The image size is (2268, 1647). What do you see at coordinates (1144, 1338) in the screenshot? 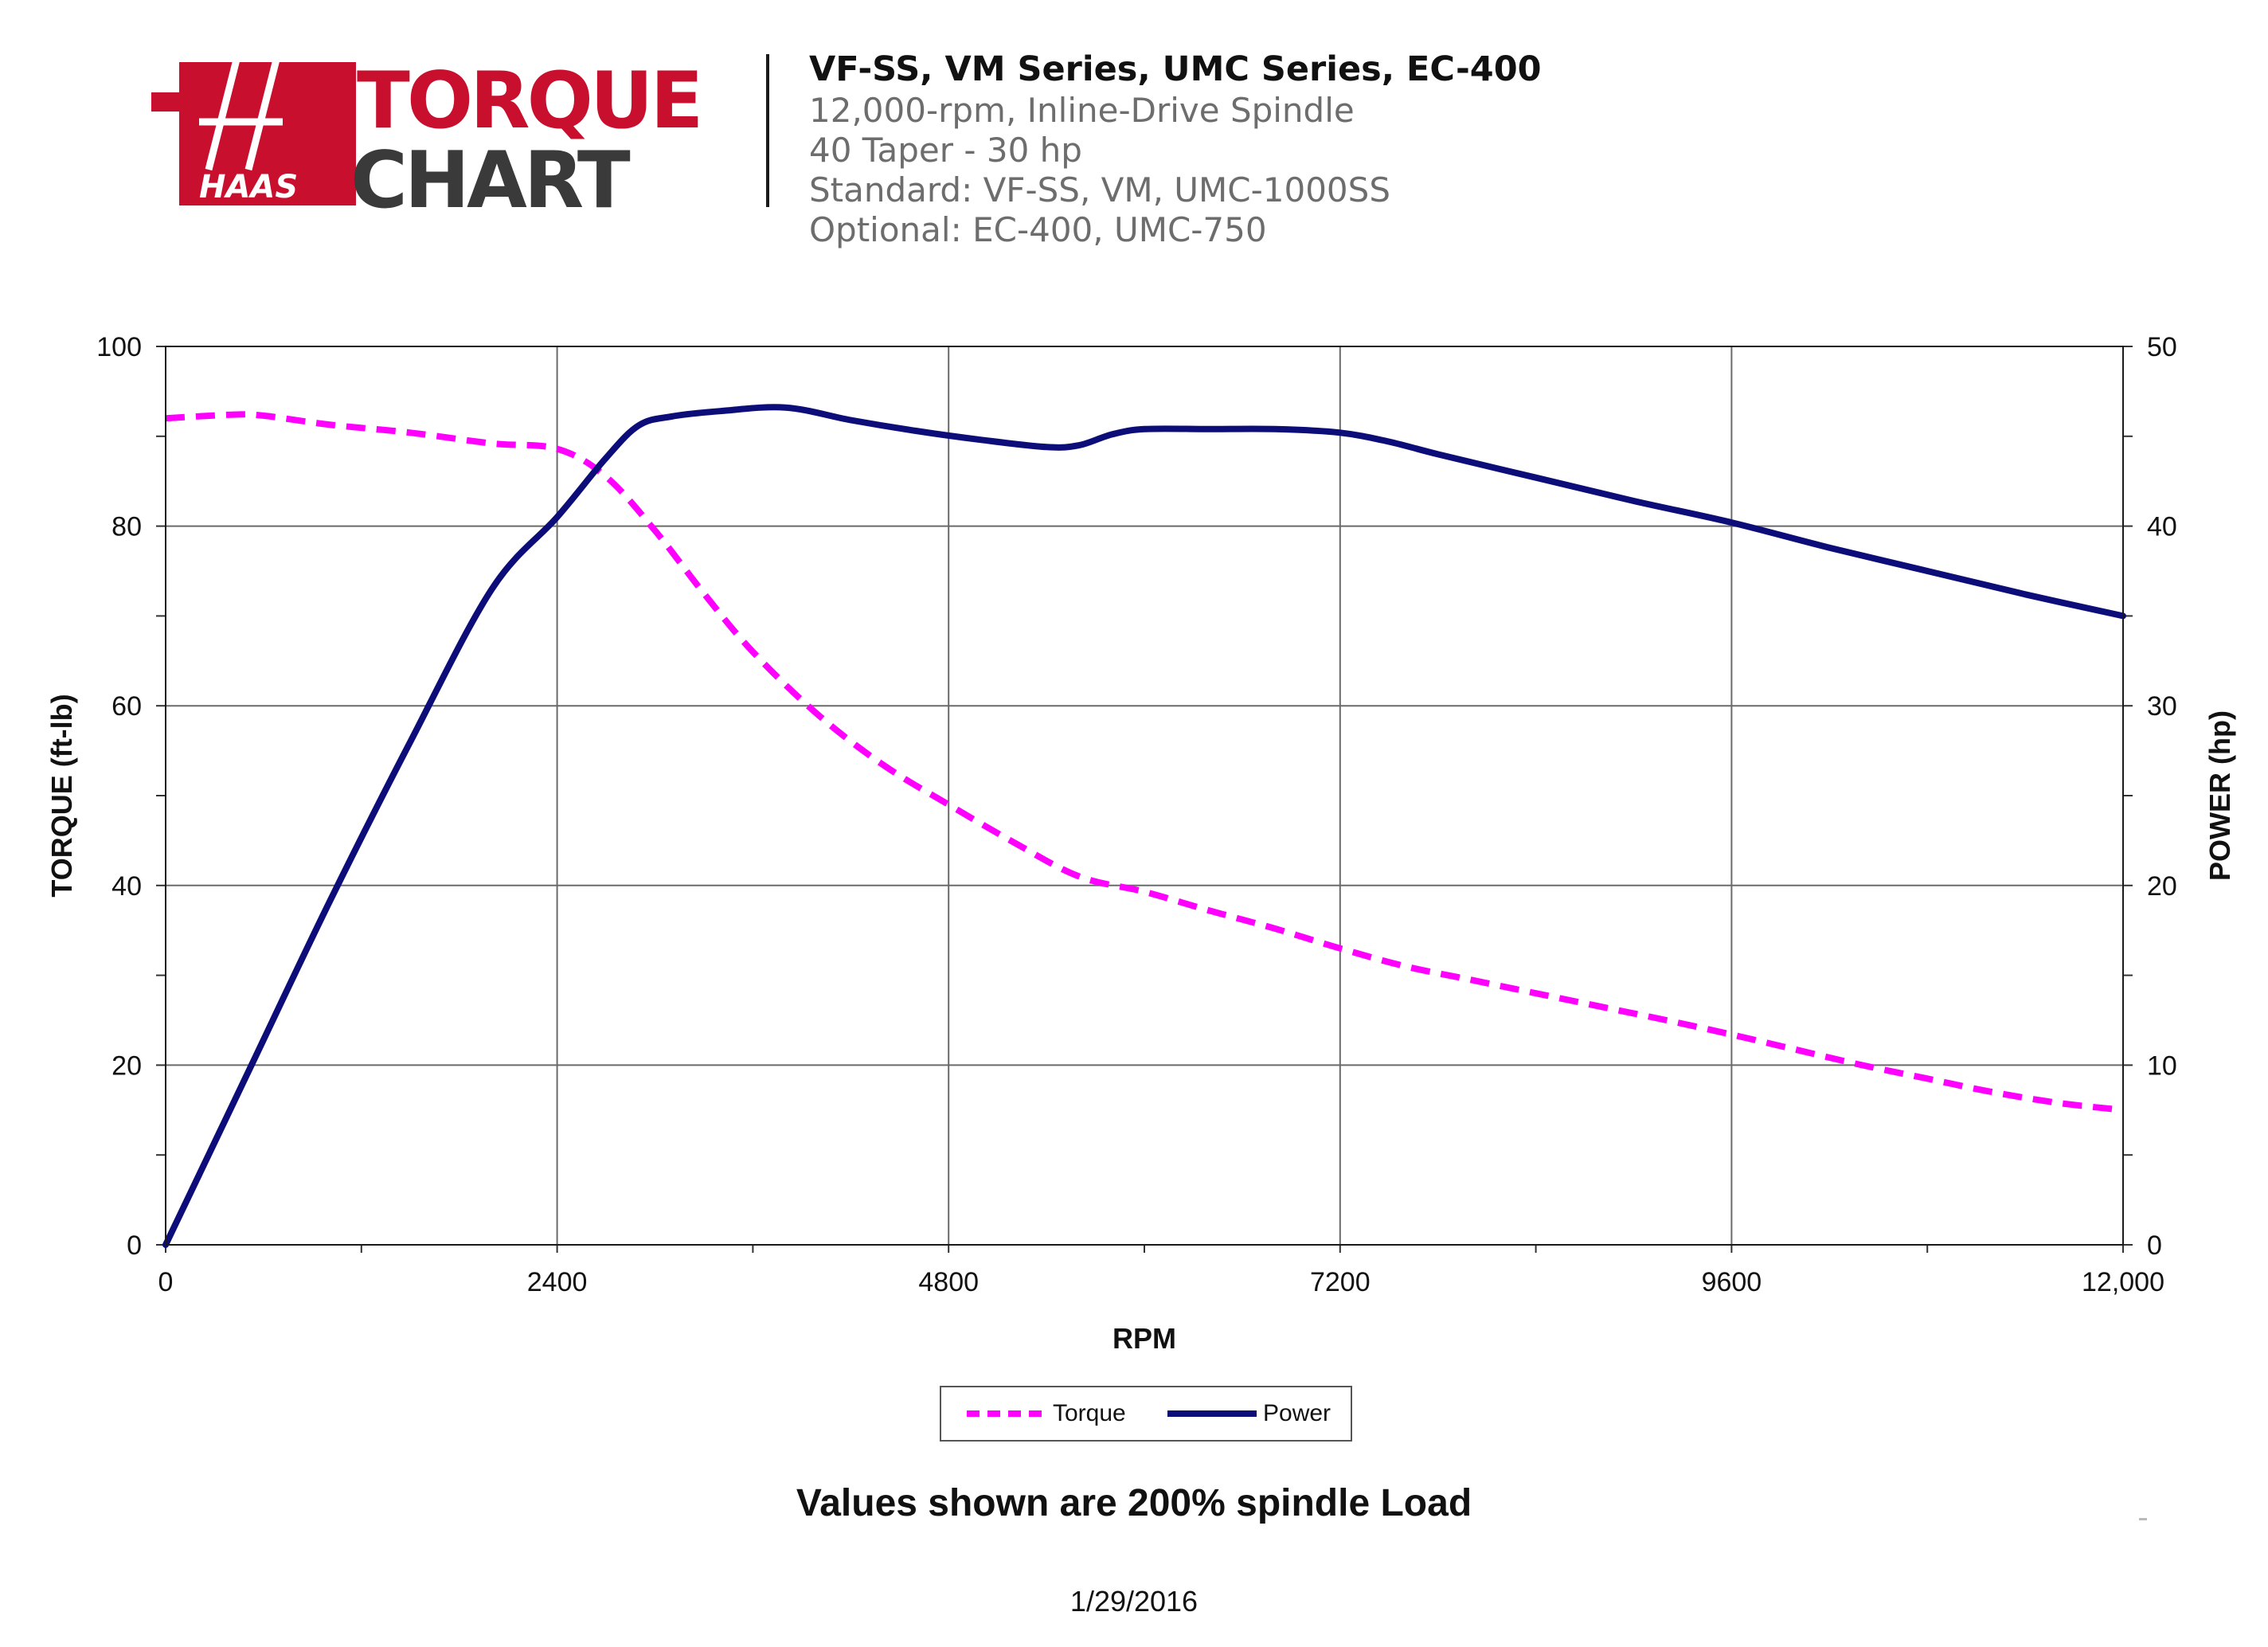
I see `x-axis-label: RPM` at bounding box center [1144, 1338].